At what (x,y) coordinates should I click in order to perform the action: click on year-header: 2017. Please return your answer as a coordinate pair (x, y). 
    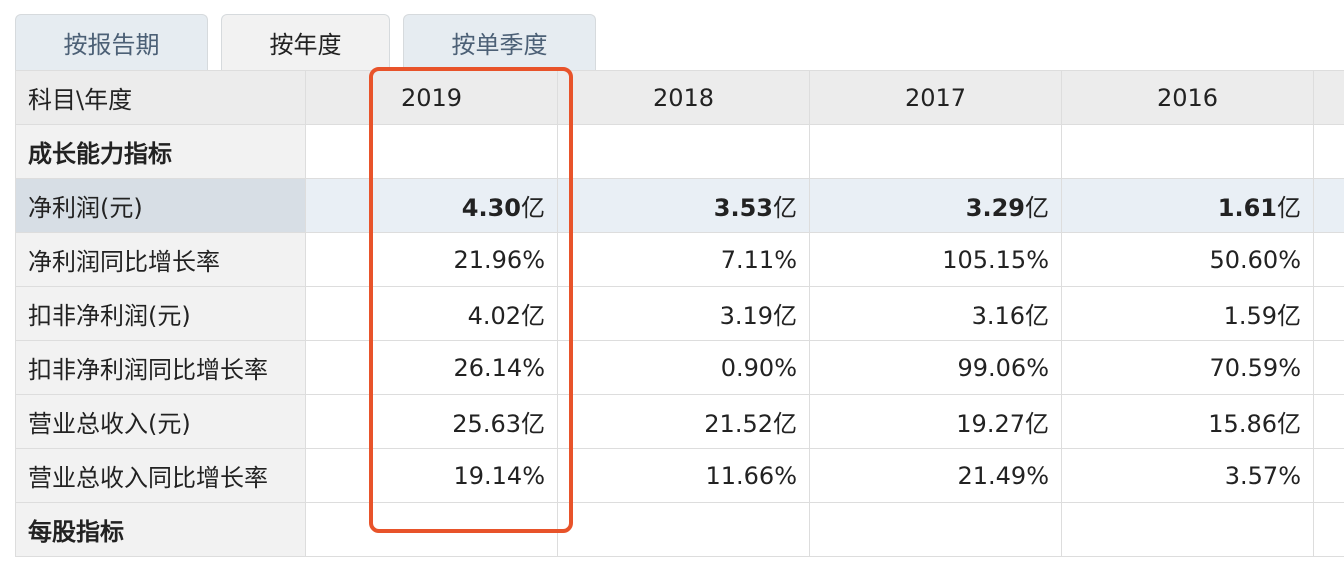
    Looking at the image, I should click on (935, 97).